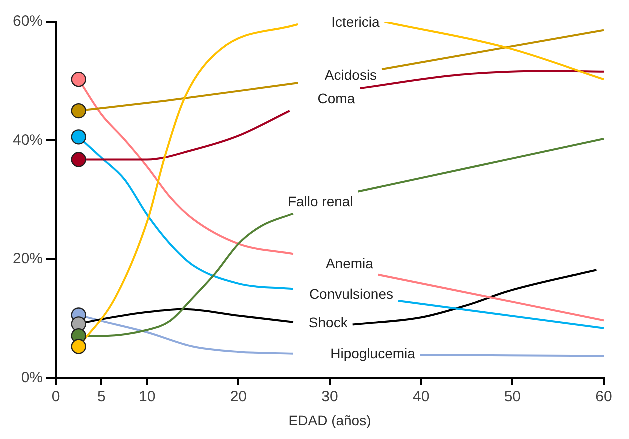 The image size is (629, 439). Describe the element at coordinates (356, 22) in the screenshot. I see `series-label: Ictericia` at that location.